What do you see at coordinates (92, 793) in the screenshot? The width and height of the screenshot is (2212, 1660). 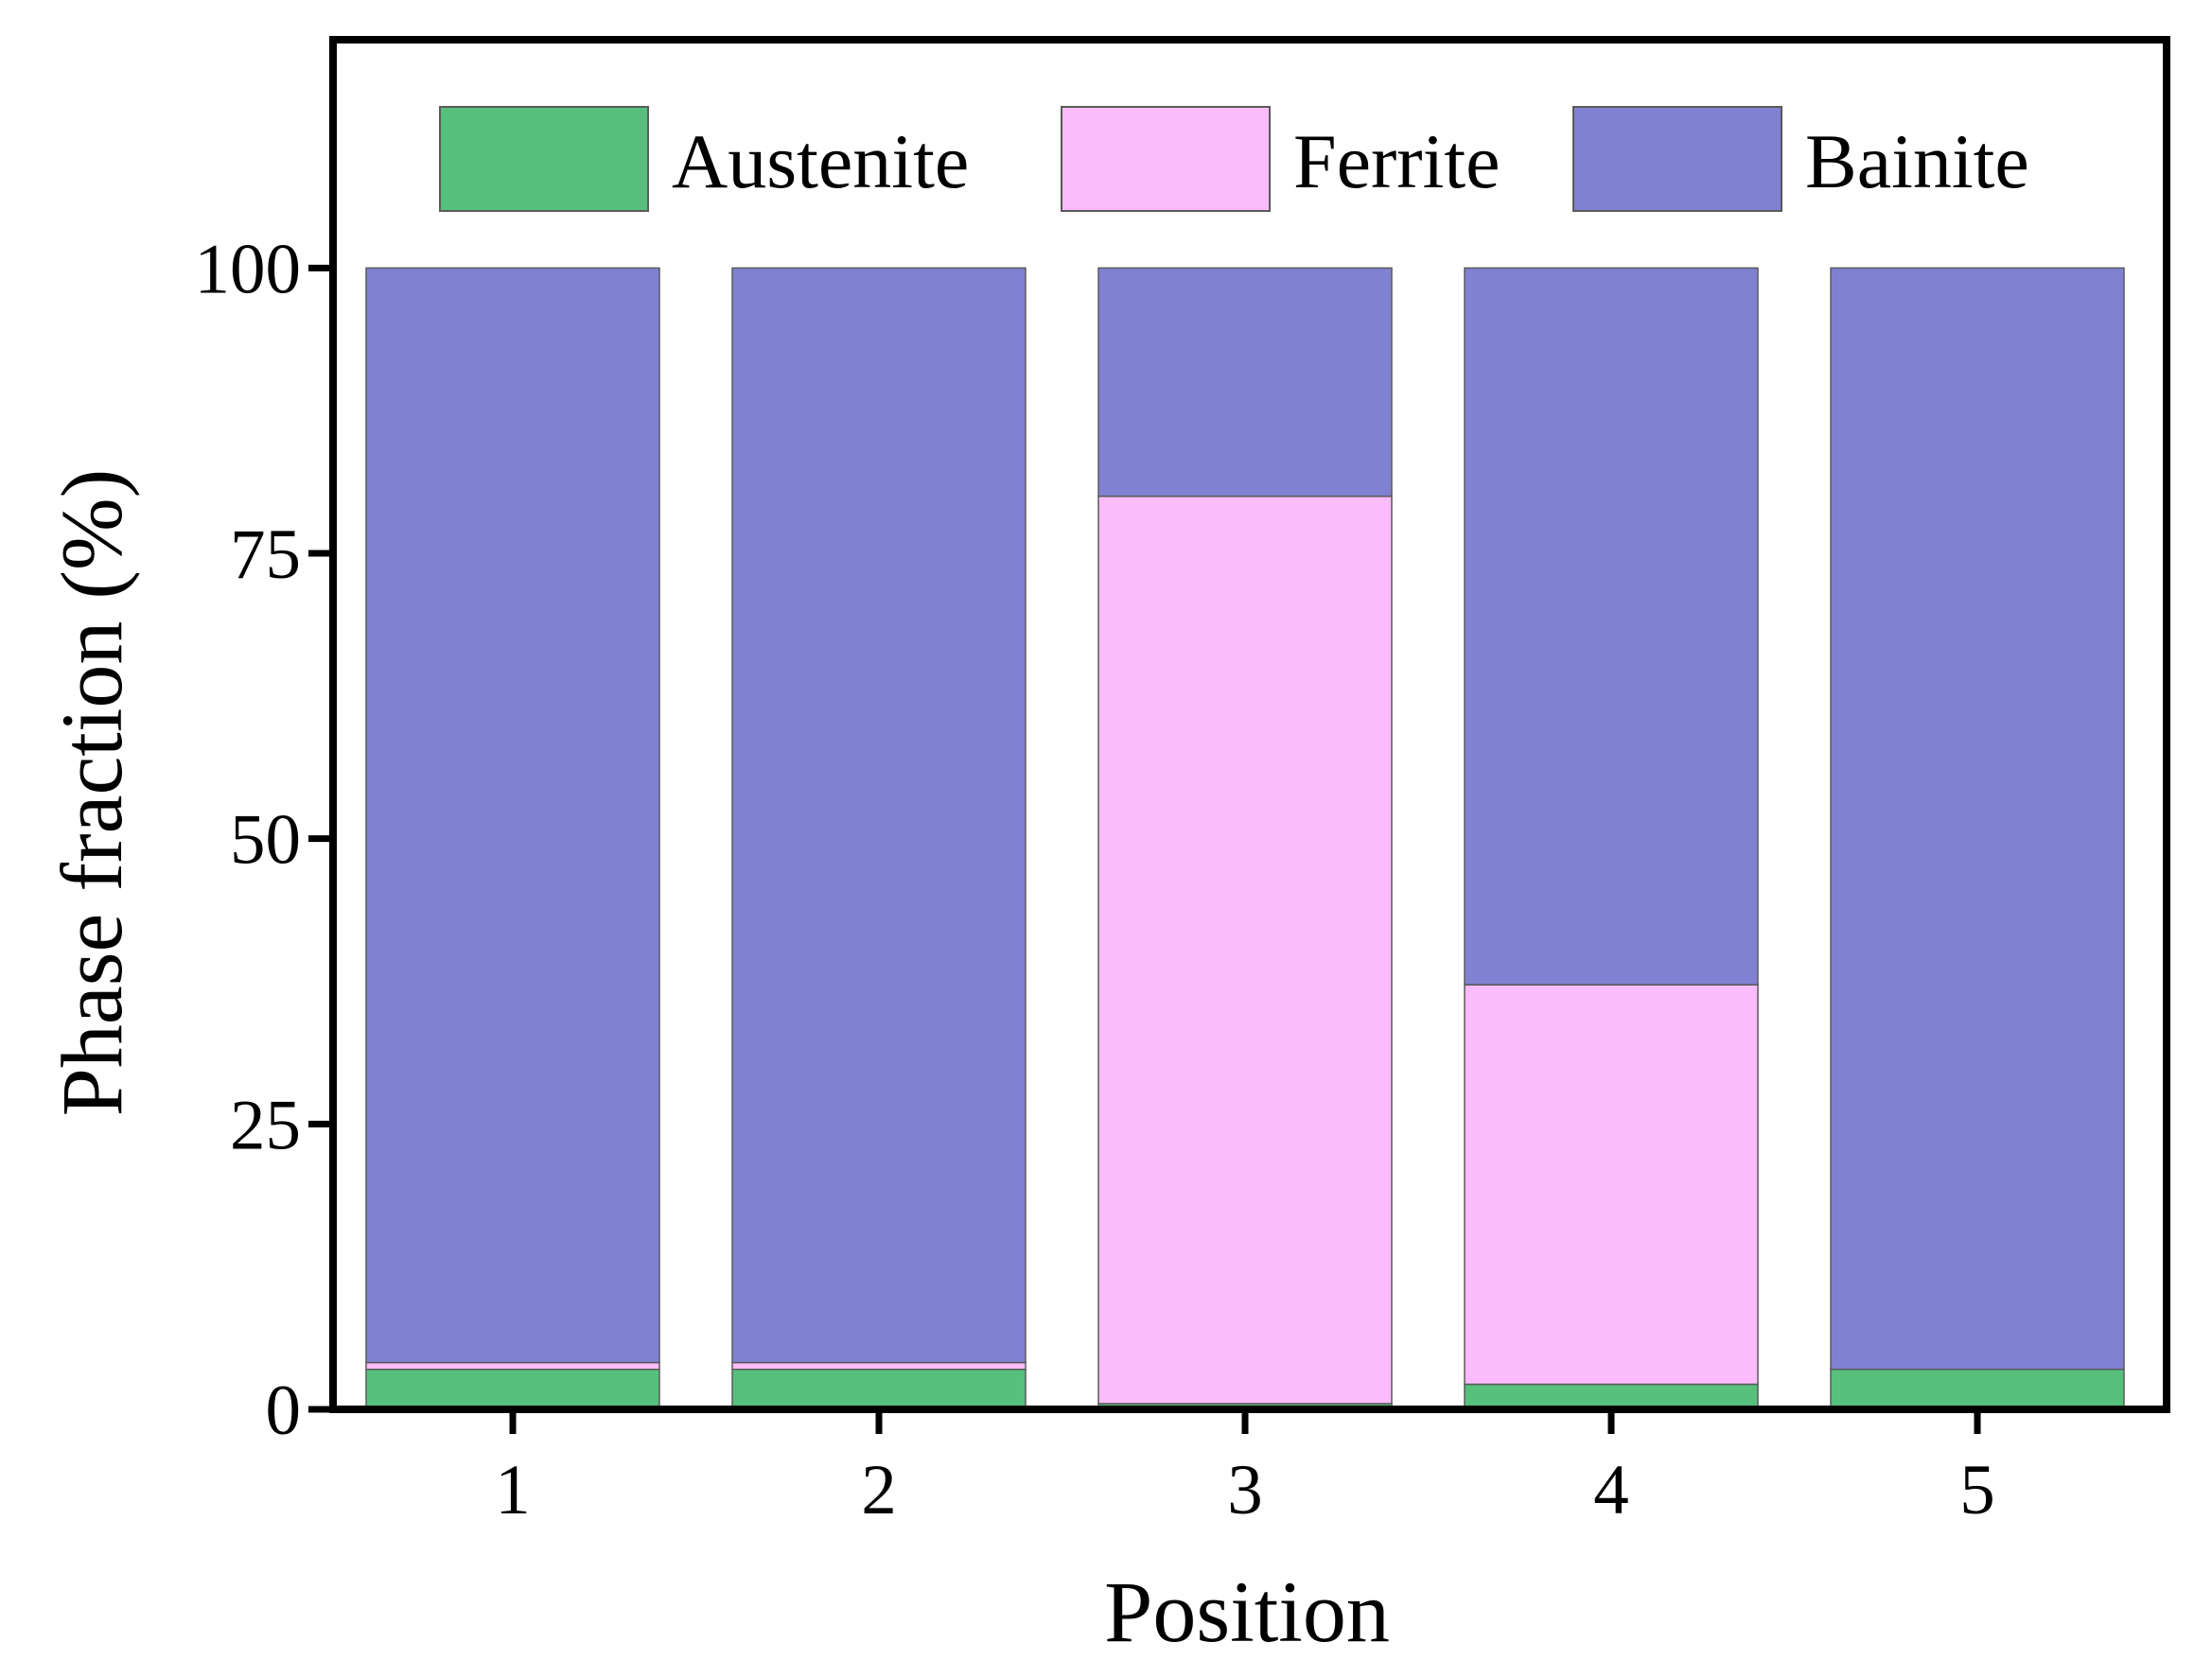 I see `y-axis-title: Phase fraction (%)` at bounding box center [92, 793].